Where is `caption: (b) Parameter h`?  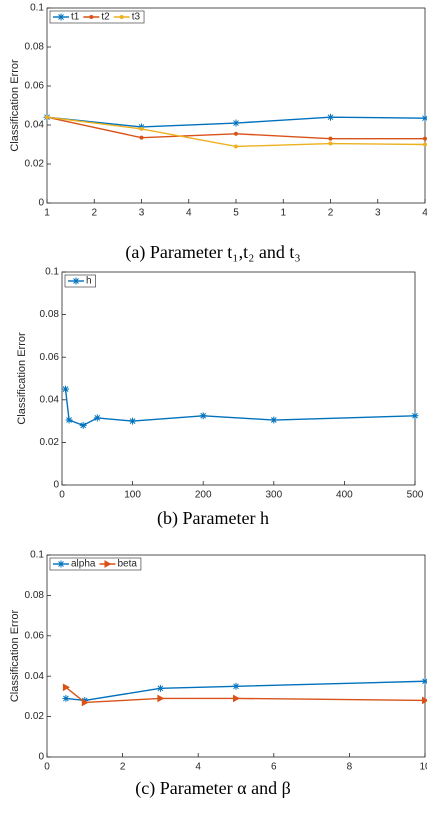 caption: (b) Parameter h is located at coordinates (213, 518).